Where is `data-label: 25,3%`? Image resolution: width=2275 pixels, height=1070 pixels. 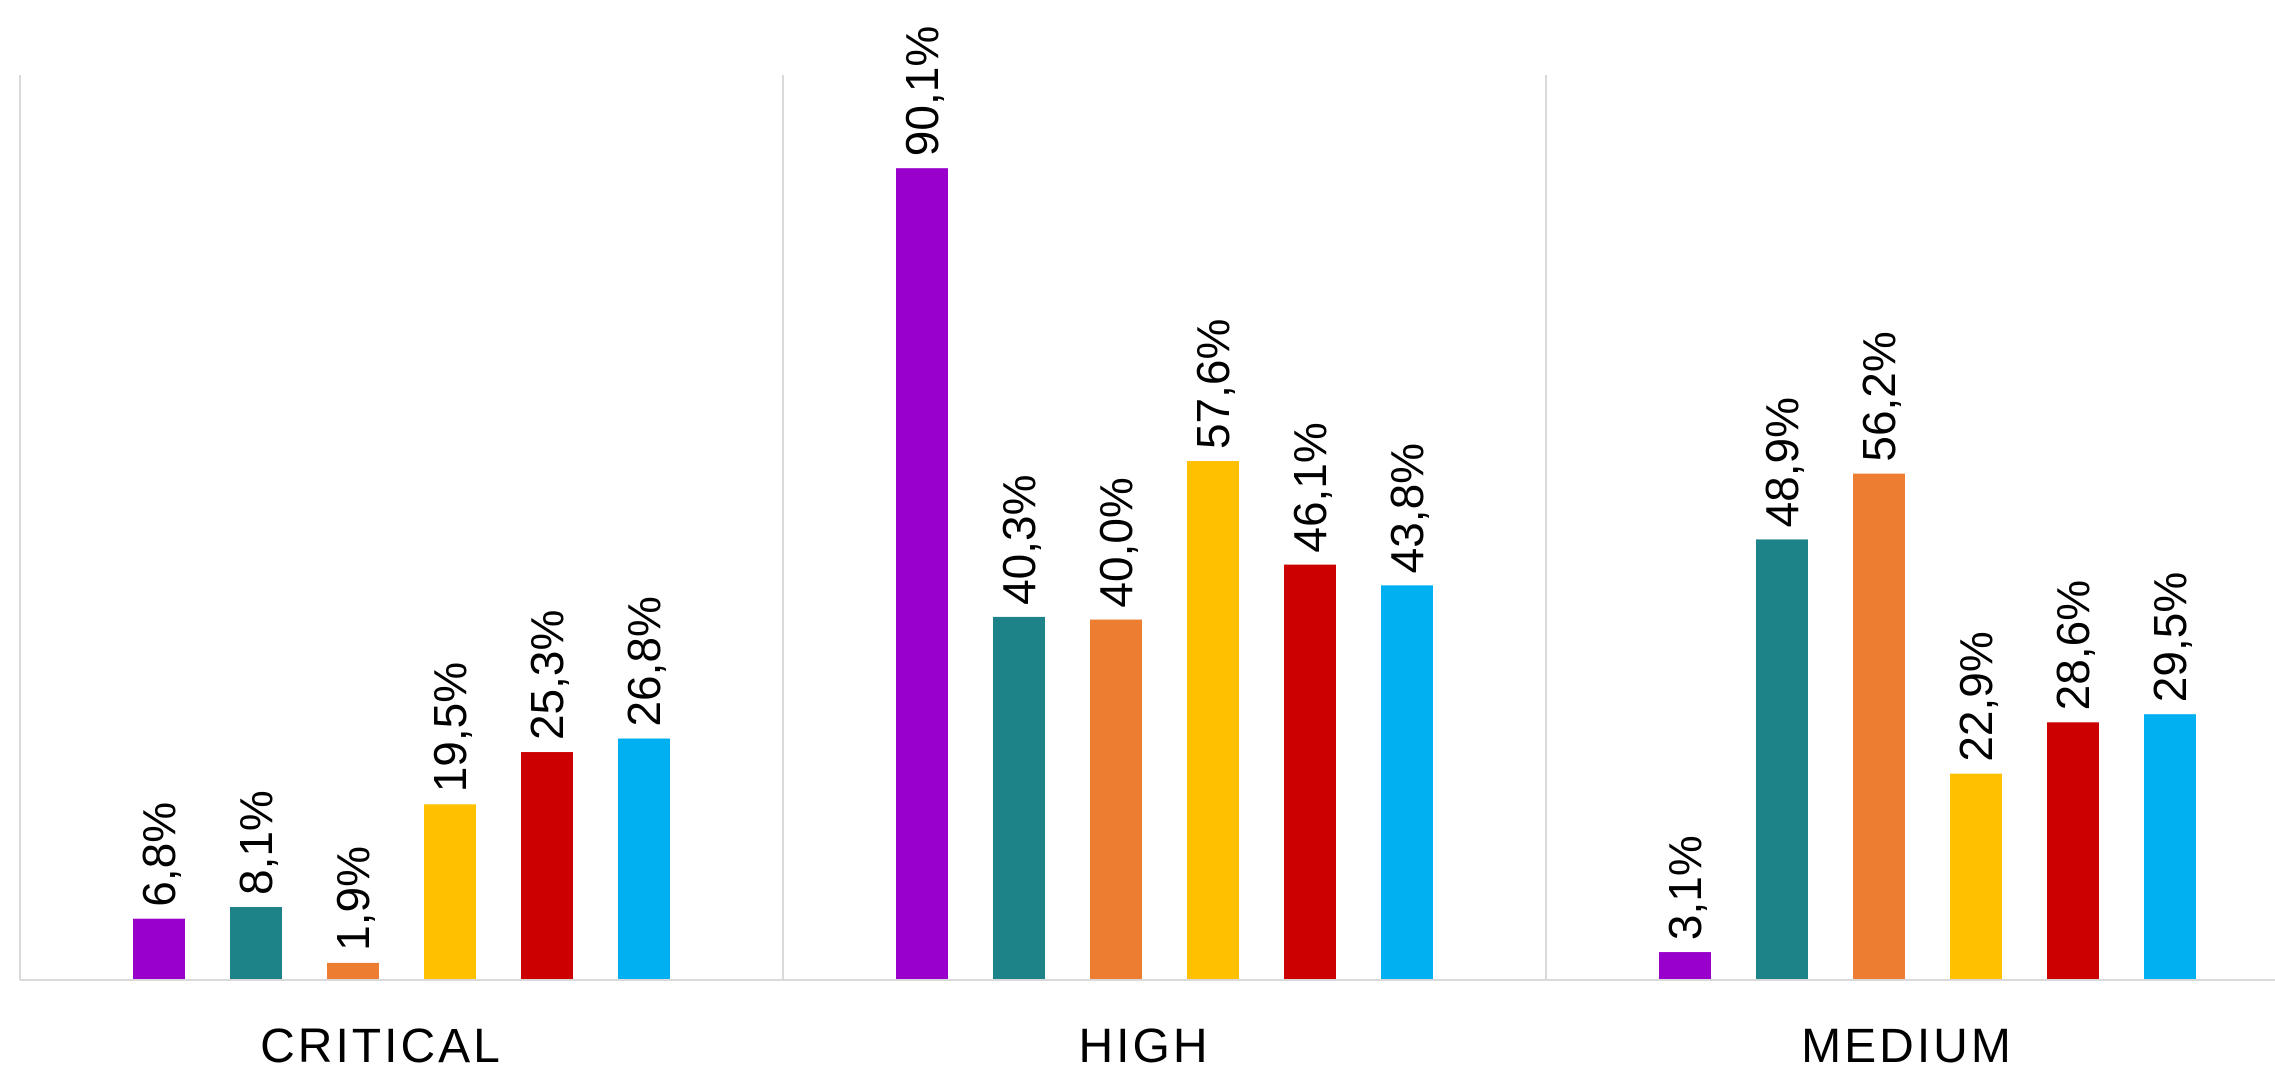 data-label: 25,3% is located at coordinates (547, 675).